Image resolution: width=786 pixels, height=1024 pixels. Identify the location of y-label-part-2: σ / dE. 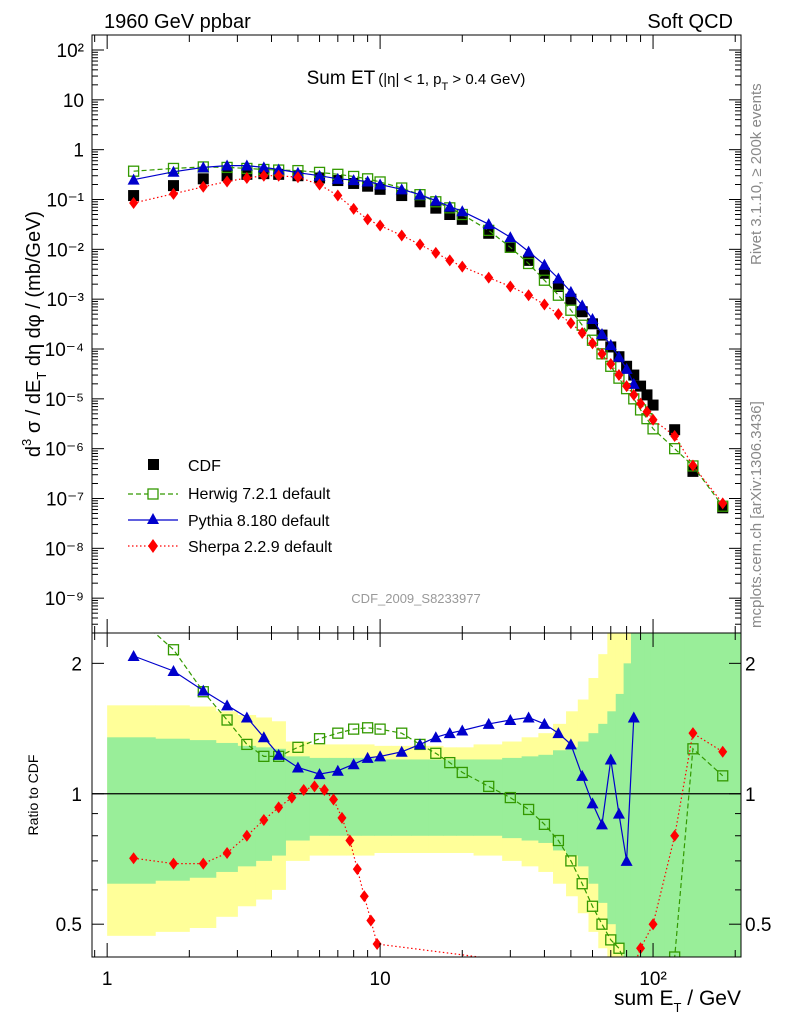
(34, 409).